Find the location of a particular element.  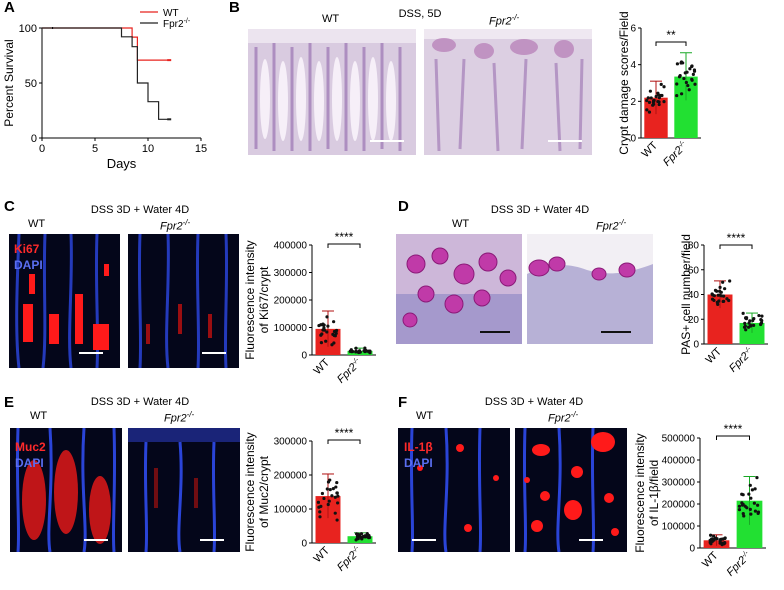

panel-e-wt-label: WT is located at coordinates (39, 416).